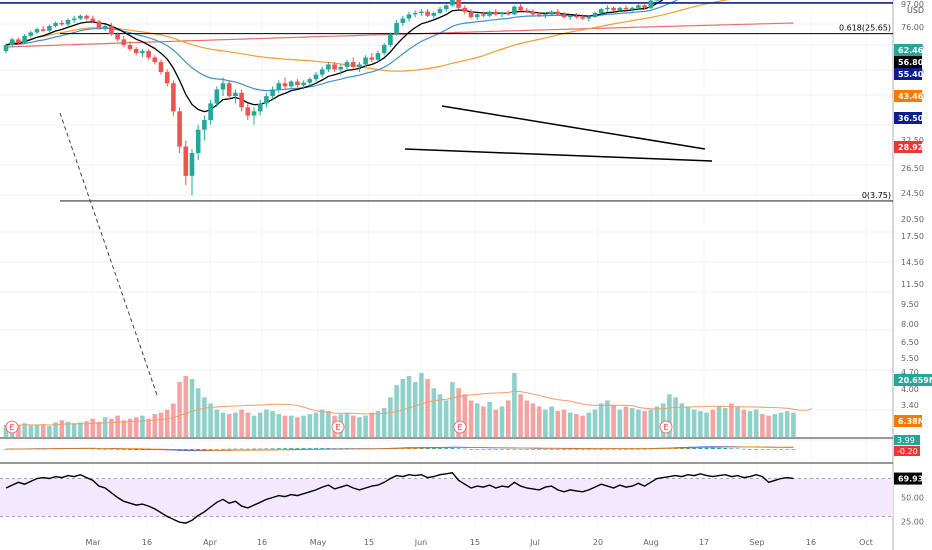 Image resolution: width=932 pixels, height=550 pixels. What do you see at coordinates (93, 542) in the screenshot?
I see `time-axis-tick: Mar` at bounding box center [93, 542].